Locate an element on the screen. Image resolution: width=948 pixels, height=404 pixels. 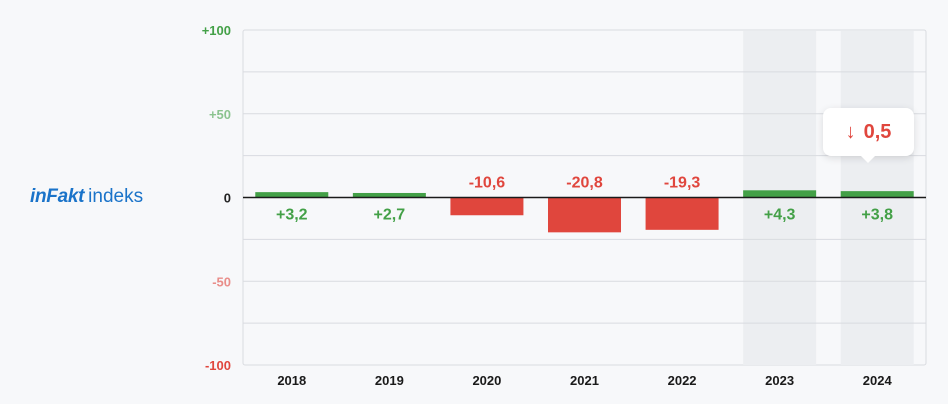
y-tick-label: 0 is located at coordinates (227, 198).